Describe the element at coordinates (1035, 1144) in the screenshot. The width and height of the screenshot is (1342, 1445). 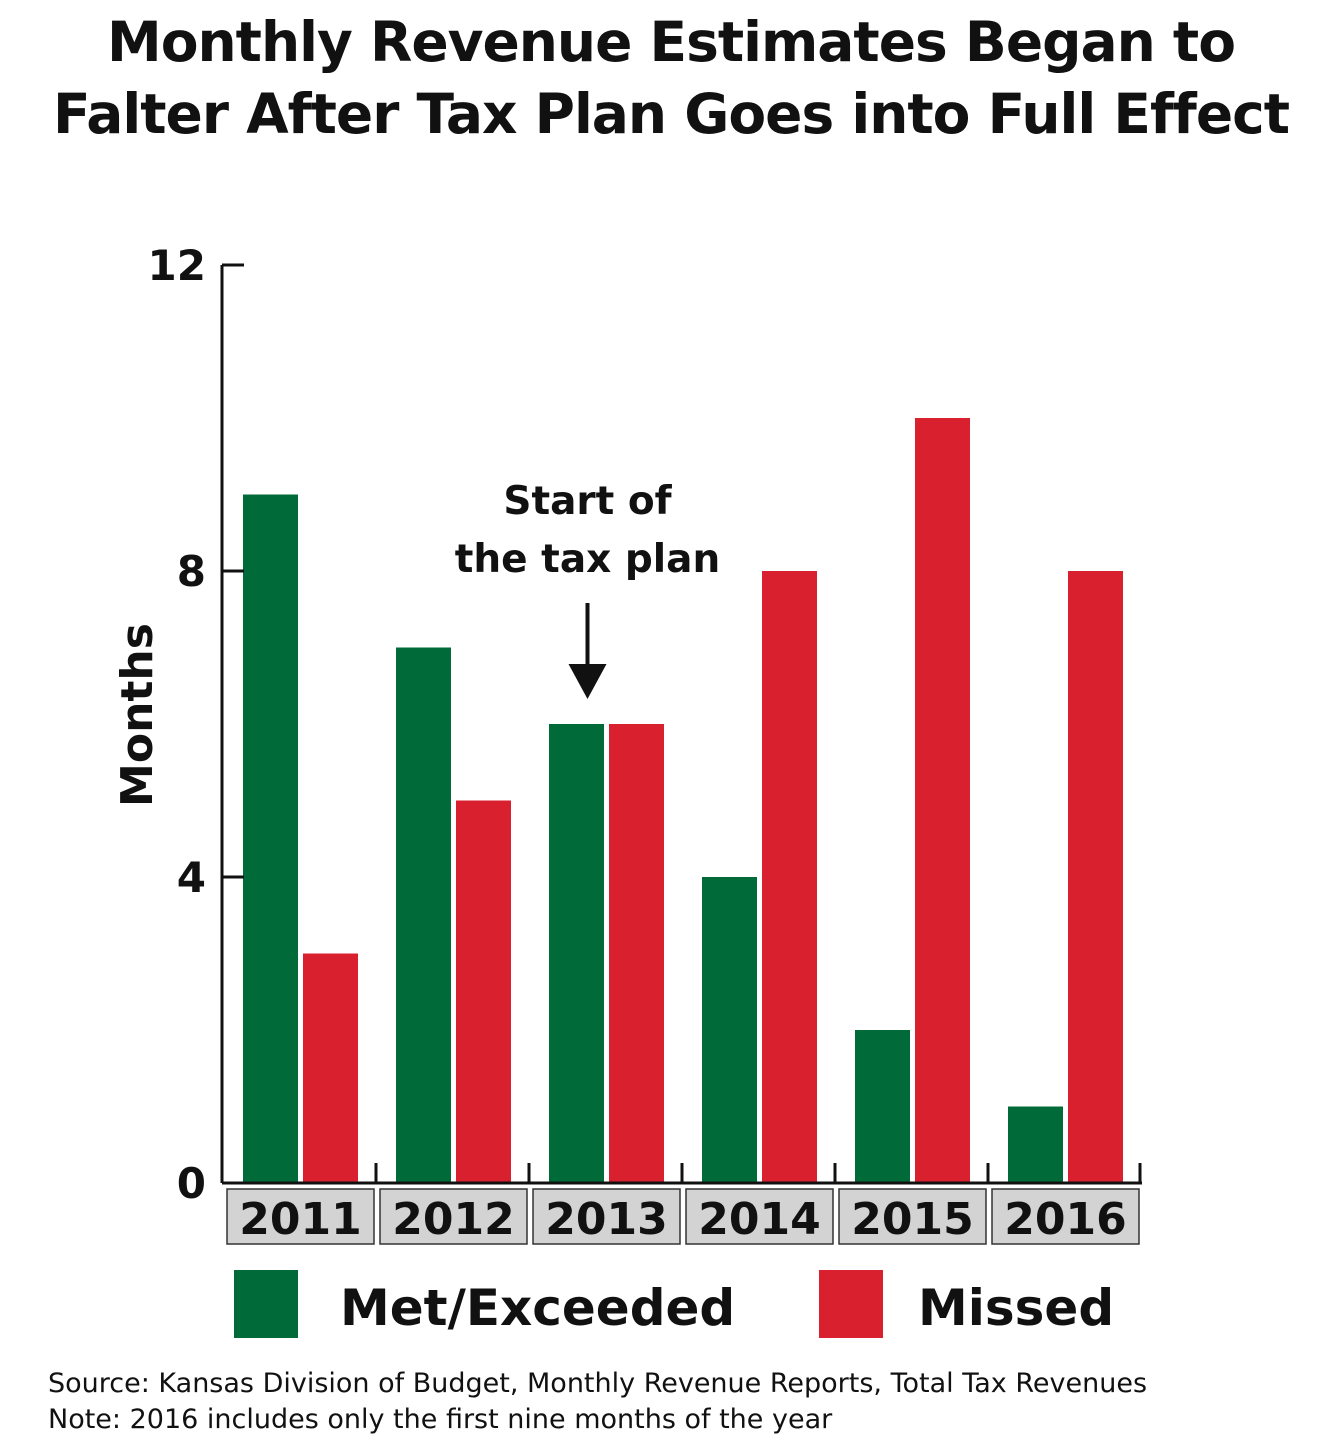
I see `bar-met-exceeded-2016` at that location.